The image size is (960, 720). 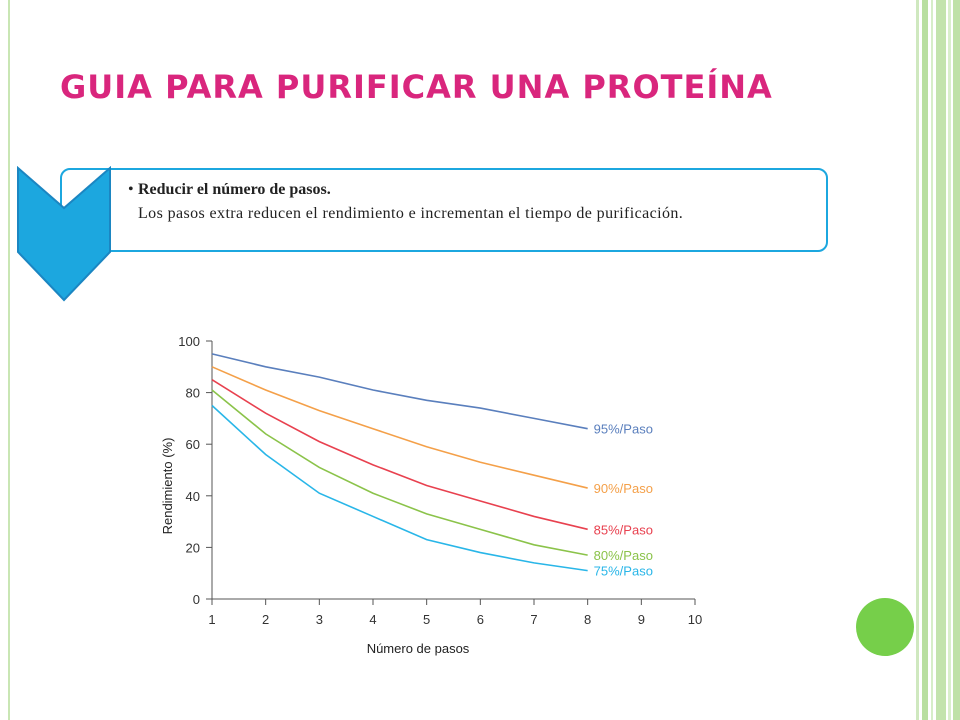 What do you see at coordinates (623, 429) in the screenshot?
I see `series-label: 95%/Paso` at bounding box center [623, 429].